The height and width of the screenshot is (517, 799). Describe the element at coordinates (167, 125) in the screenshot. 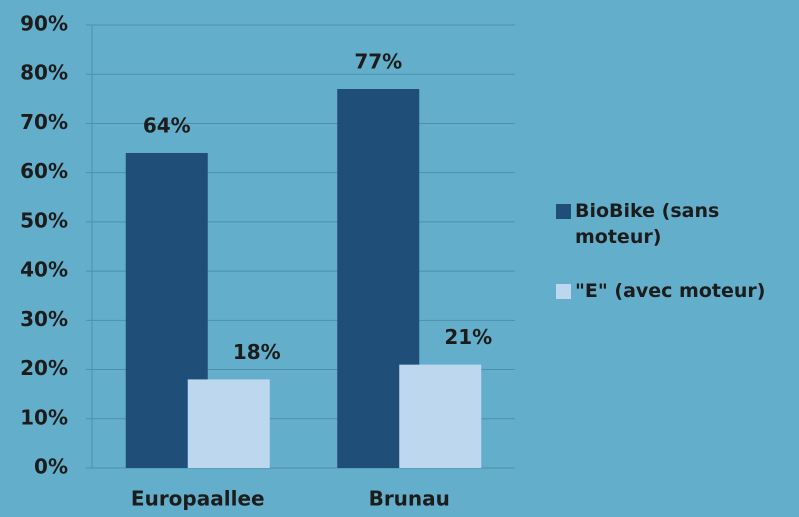

I see `data-label: 64%` at that location.